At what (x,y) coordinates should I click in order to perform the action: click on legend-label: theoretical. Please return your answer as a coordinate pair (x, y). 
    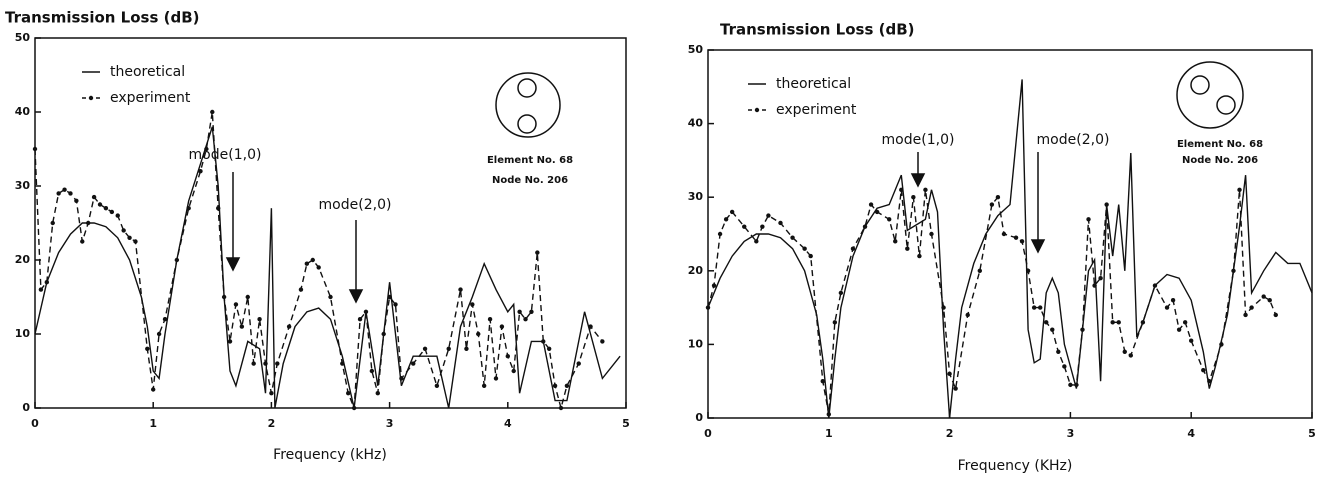
    Looking at the image, I should click on (147, 72).